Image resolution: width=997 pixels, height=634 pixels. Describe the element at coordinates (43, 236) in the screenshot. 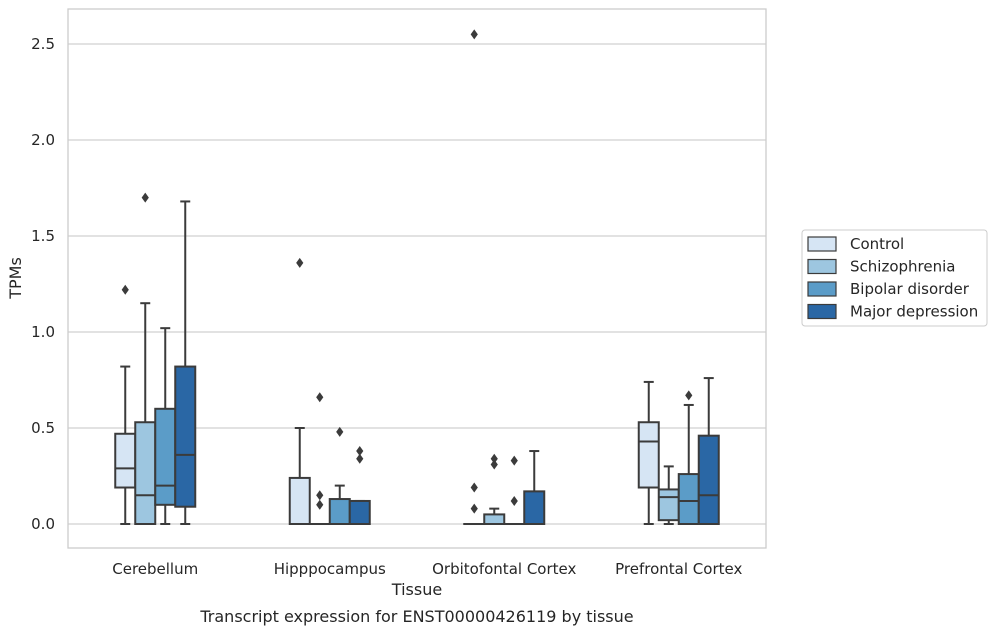

I see `y-tick-label: 1.5` at that location.